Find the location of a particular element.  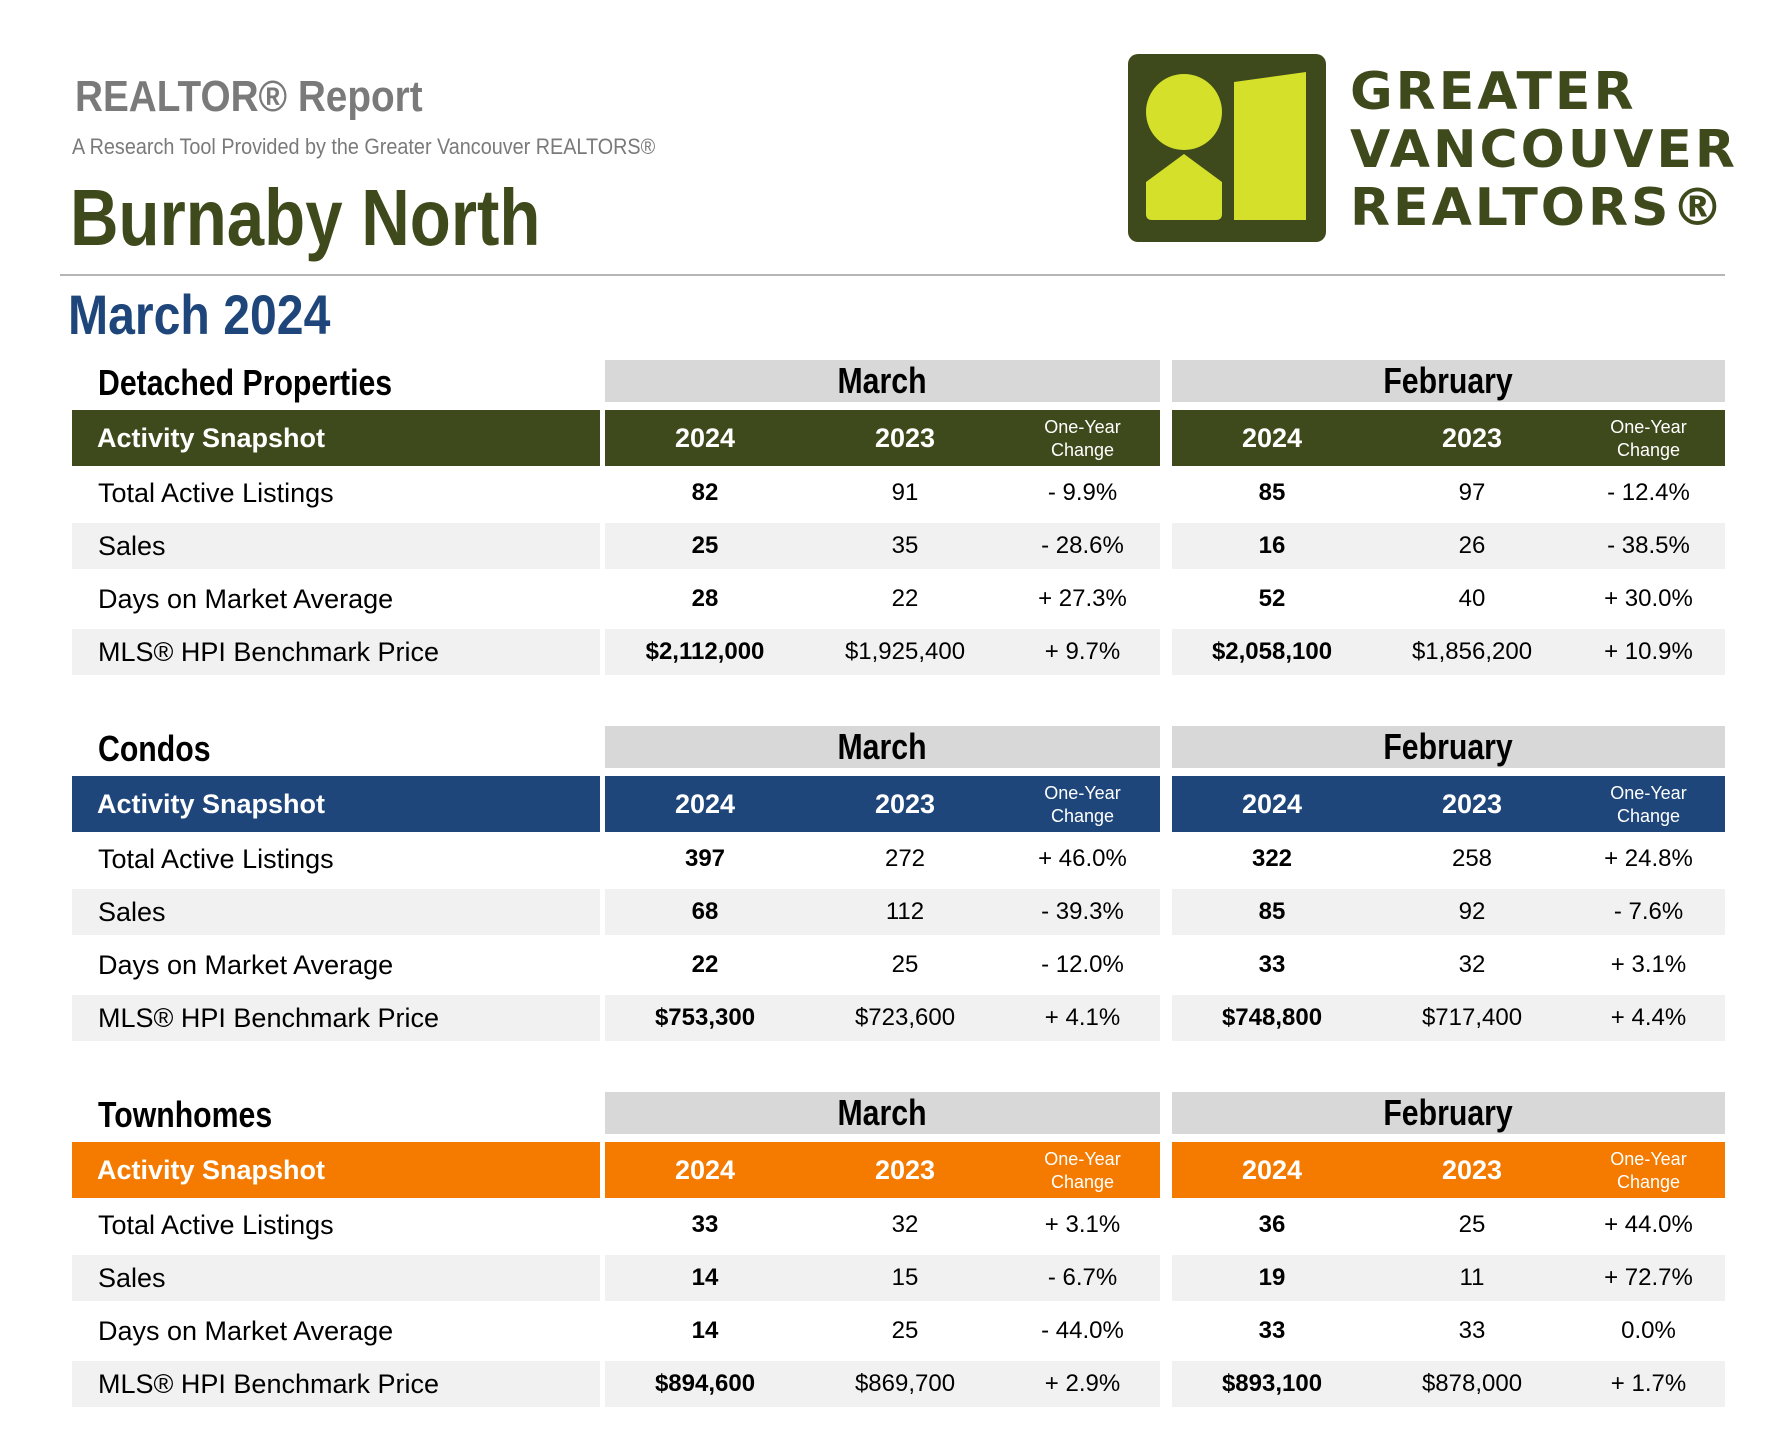

value-mar-change: - 39.3% is located at coordinates (1082, 911).